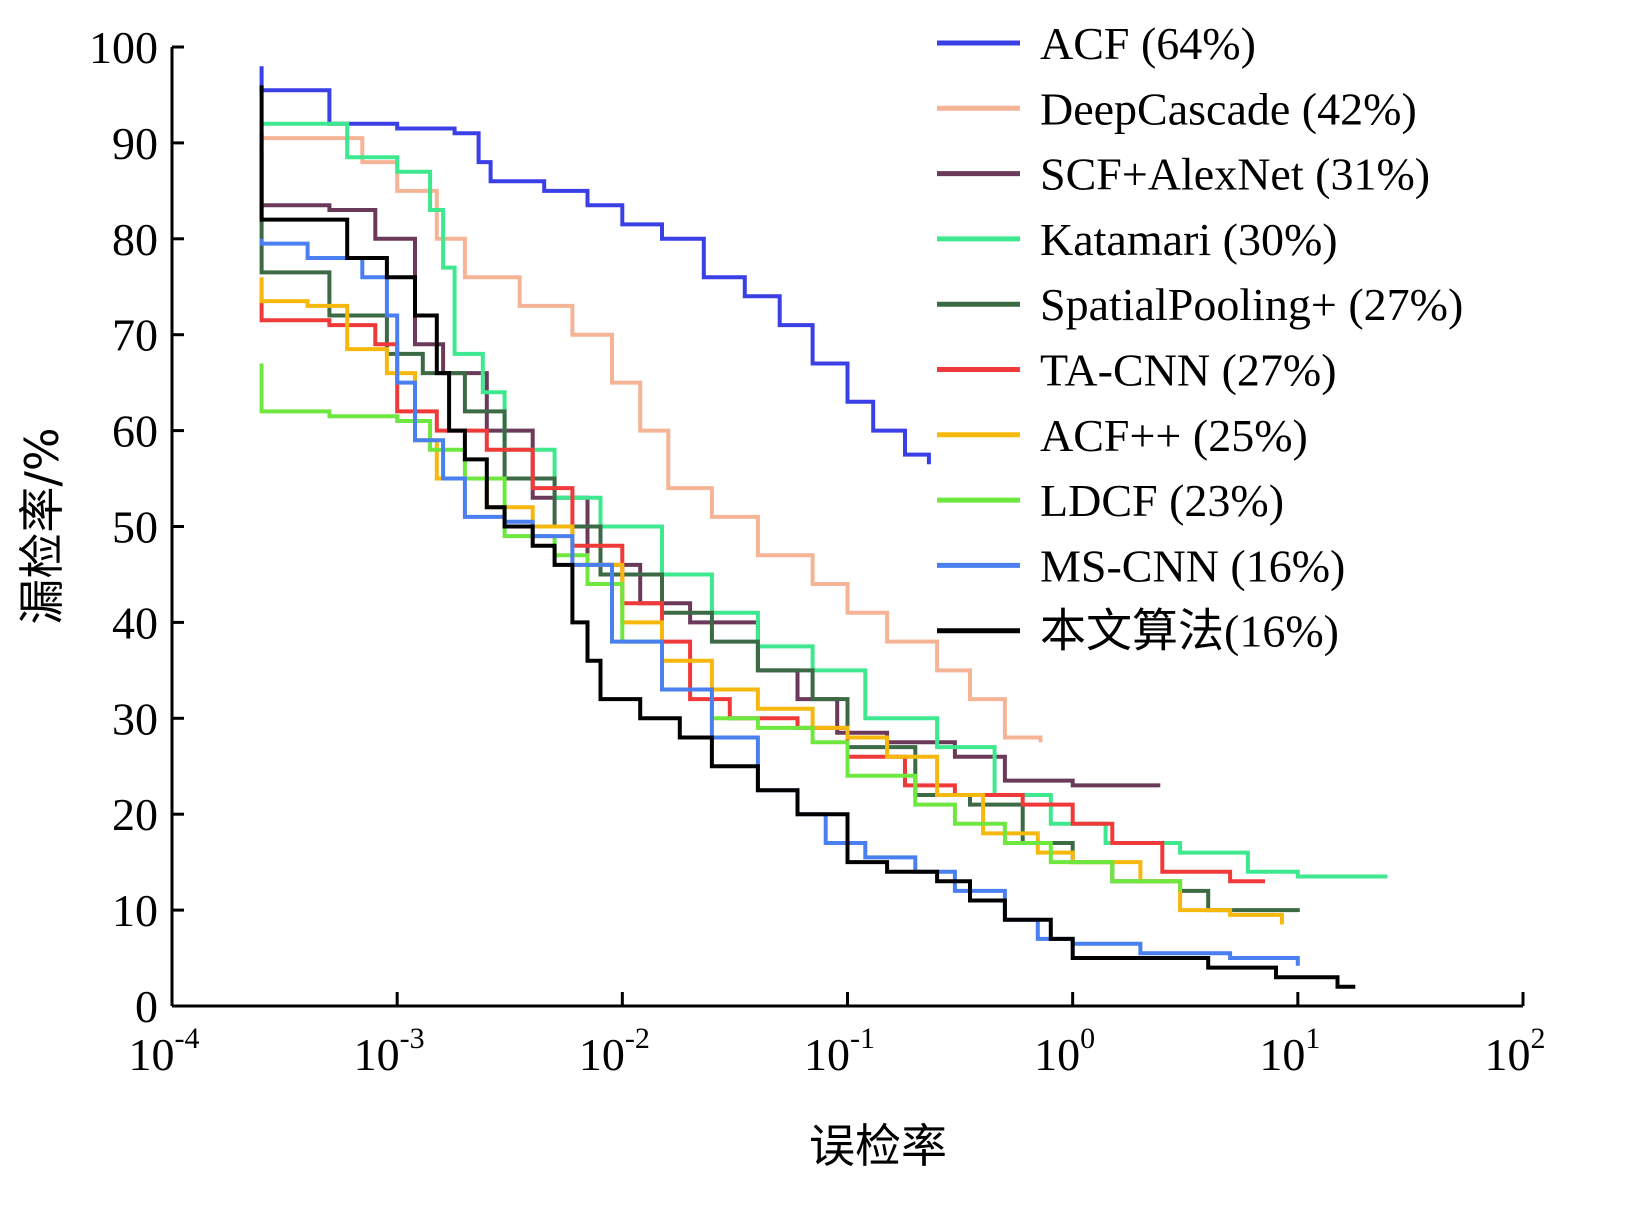  What do you see at coordinates (187, 1038) in the screenshot?
I see `x-tick-exponent: -4` at bounding box center [187, 1038].